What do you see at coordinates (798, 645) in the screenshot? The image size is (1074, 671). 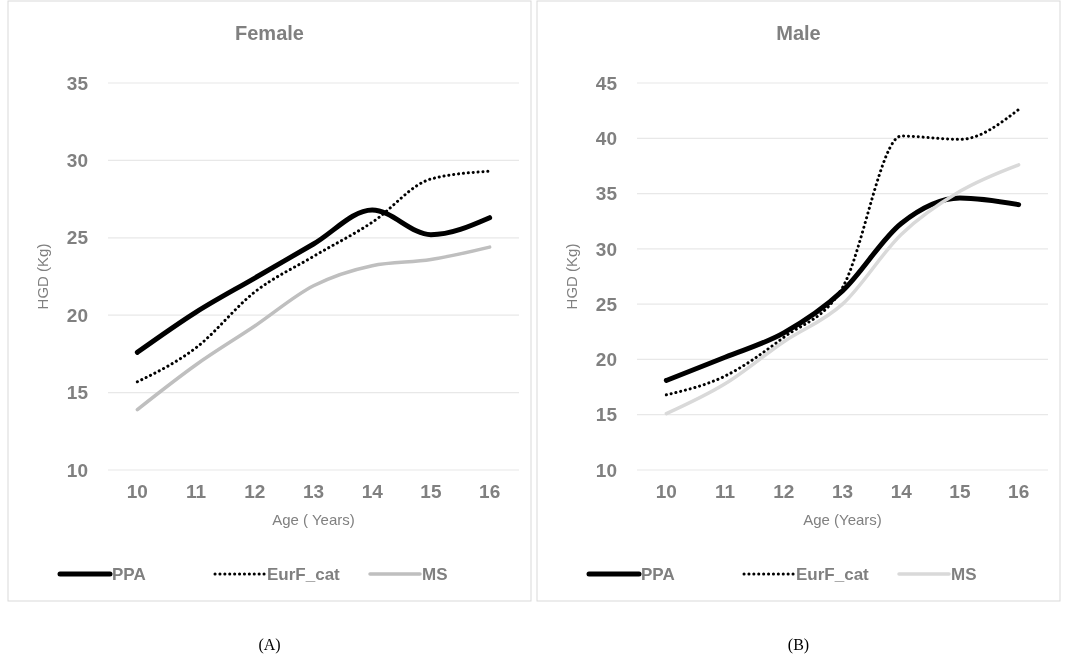 I see `text: (B)` at bounding box center [798, 645].